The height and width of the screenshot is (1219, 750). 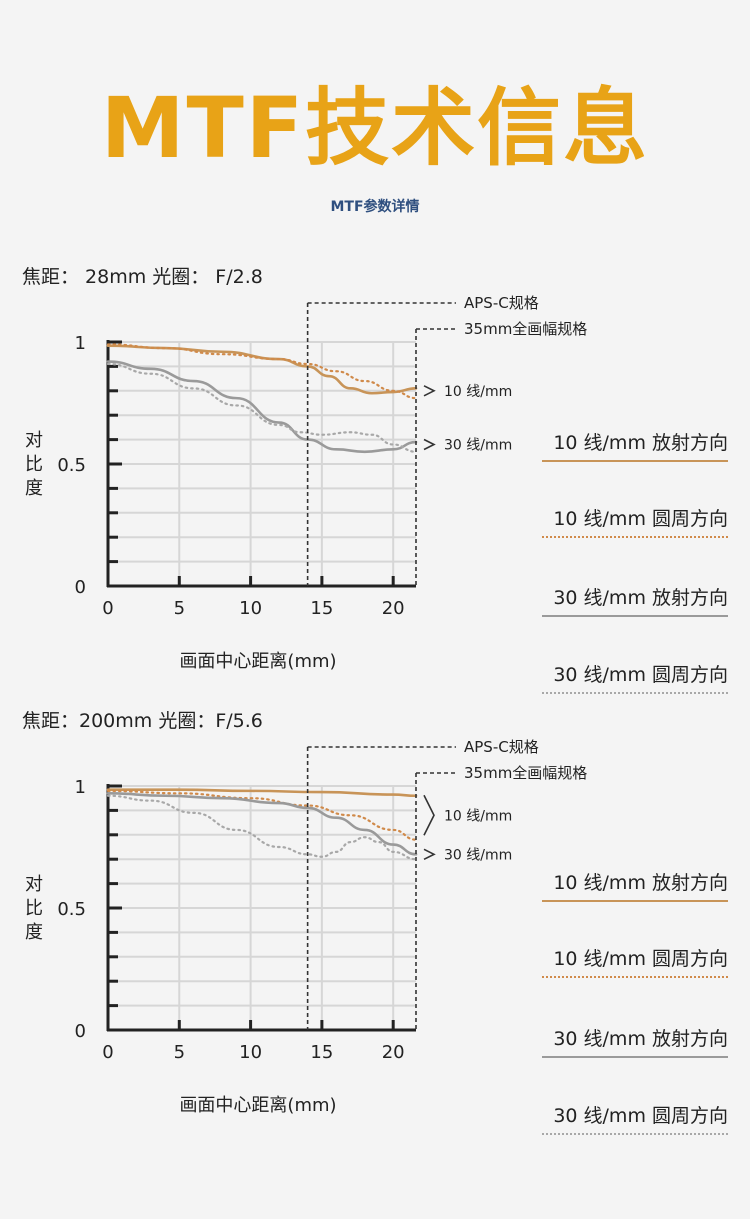 I want to click on lens-params-1: 焦距： 28mm 光圈： F/2.8, so click(x=142, y=277).